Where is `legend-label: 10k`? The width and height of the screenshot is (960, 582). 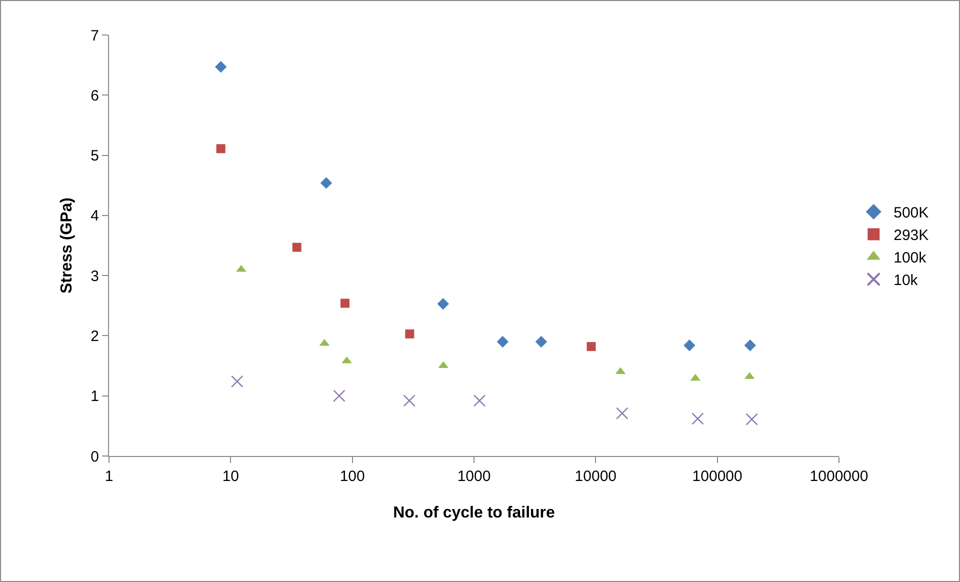 legend-label: 10k is located at coordinates (906, 281).